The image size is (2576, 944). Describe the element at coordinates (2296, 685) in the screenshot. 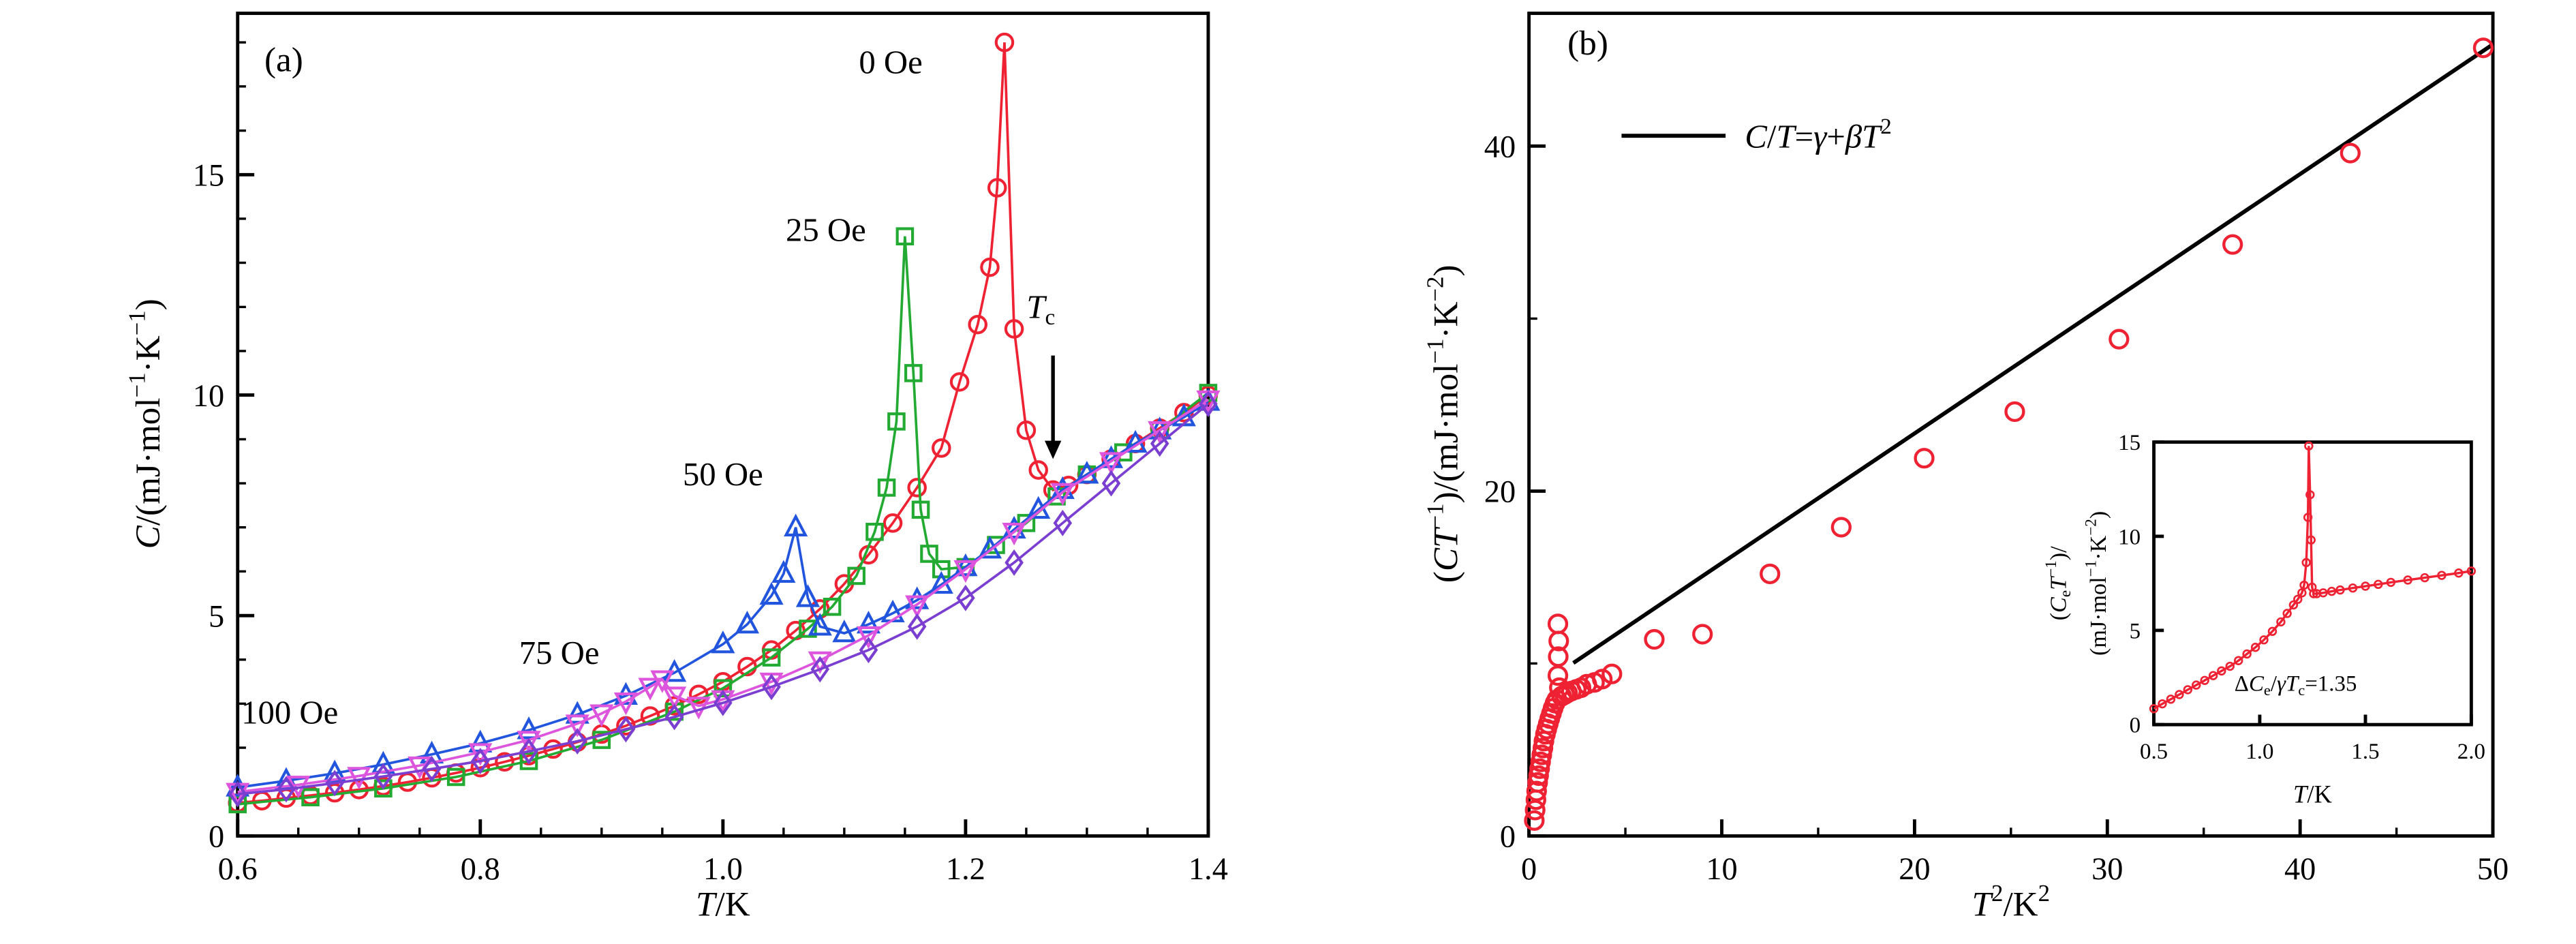

I see `inset-annotation: ΔCe/γTc=1.35` at that location.